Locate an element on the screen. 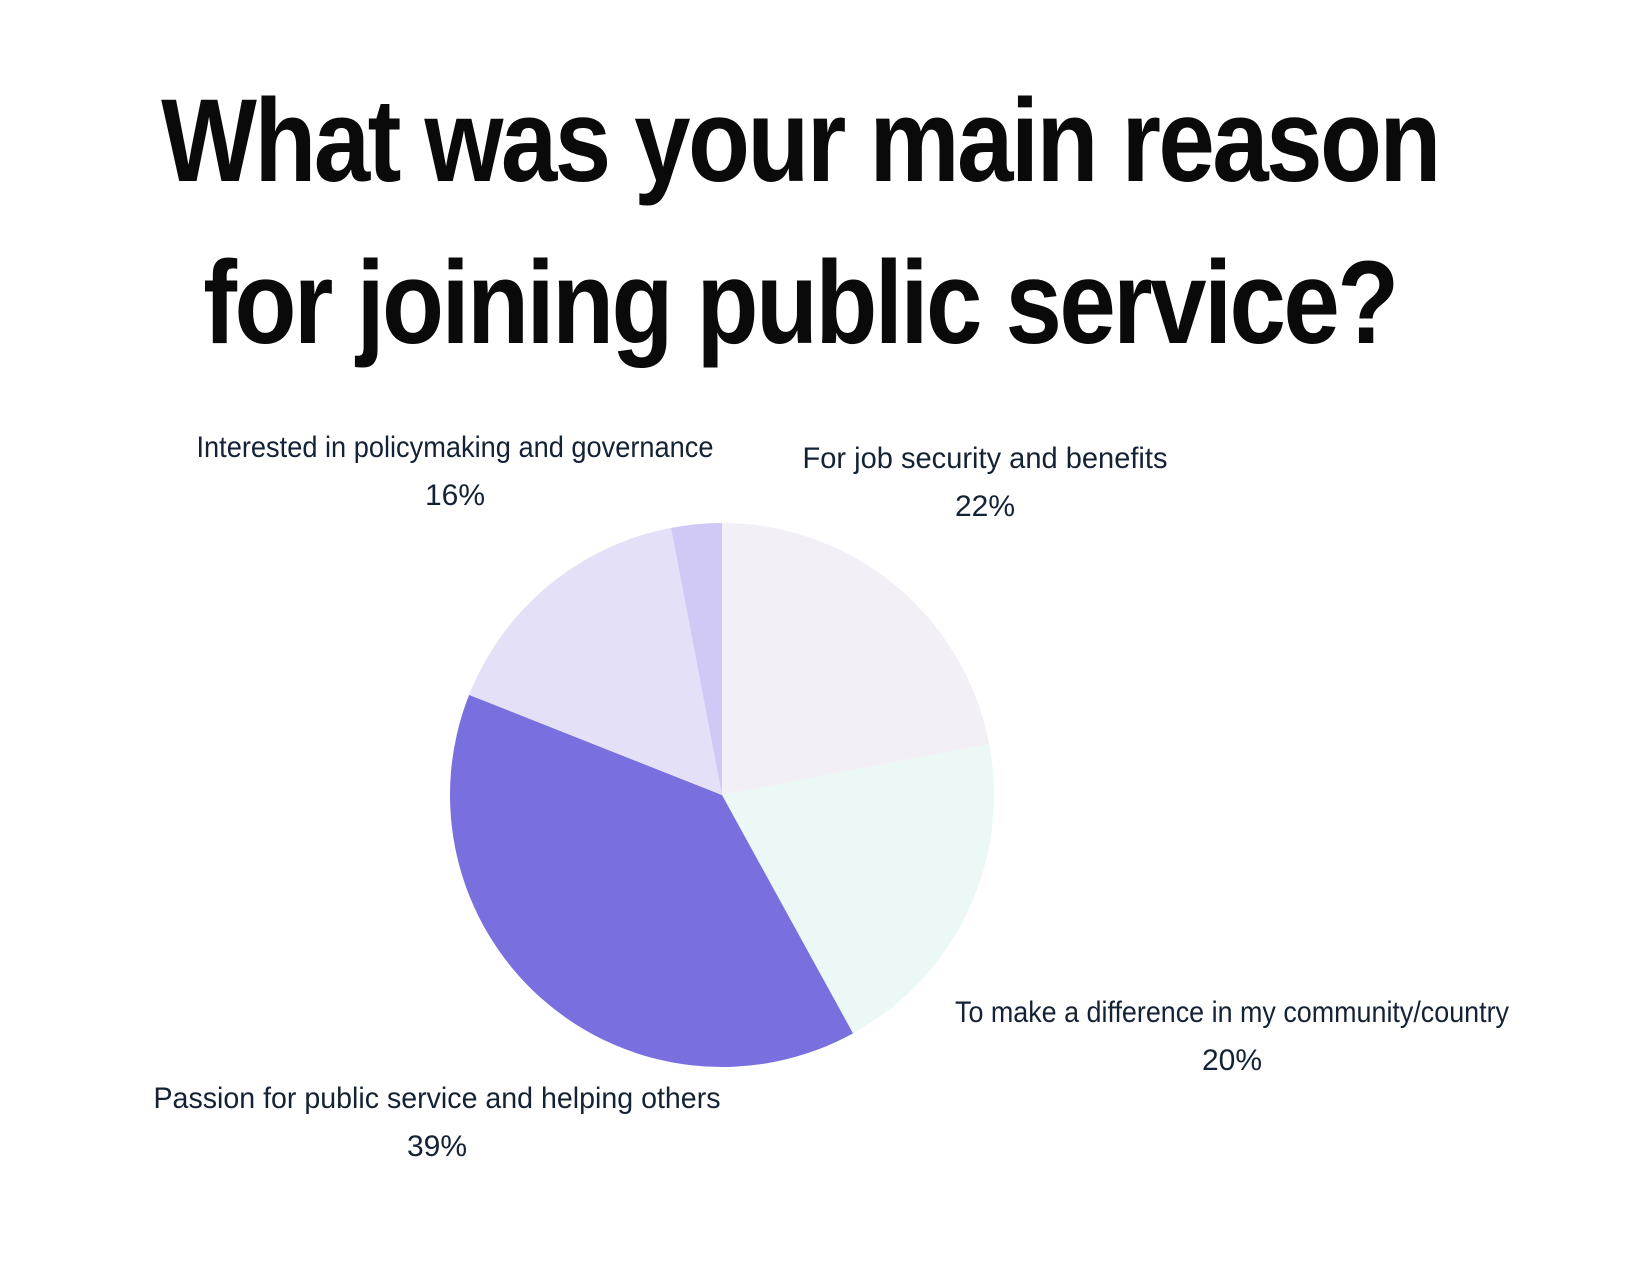  slice-value-2: 39% is located at coordinates (437, 1146).